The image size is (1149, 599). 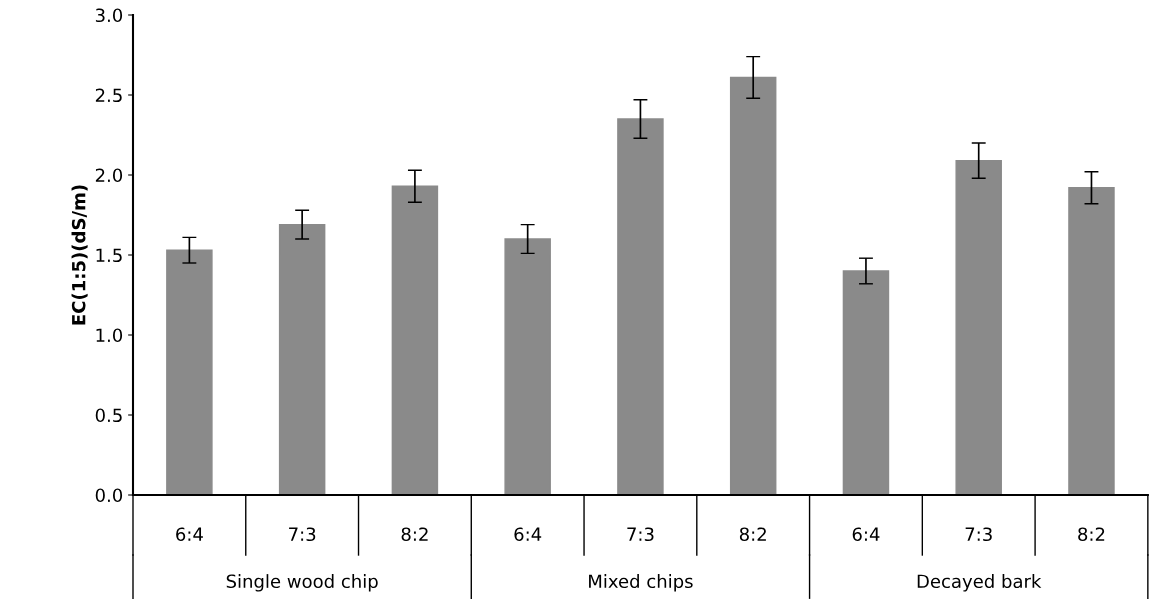 I want to click on y-axis-title: EC(1:5)(dS/m), so click(x=79, y=255).